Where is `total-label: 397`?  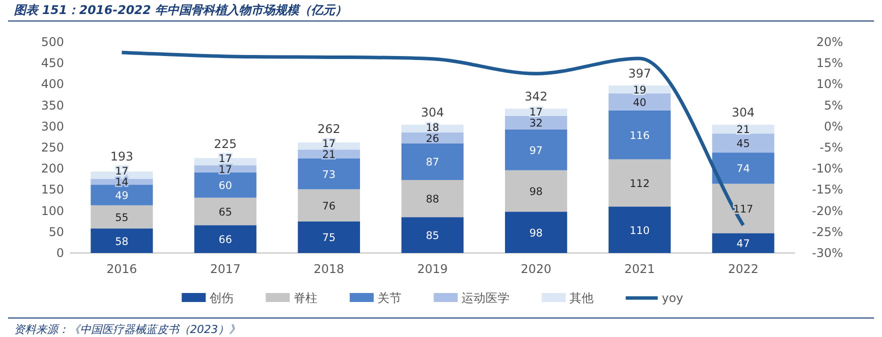 total-label: 397 is located at coordinates (640, 73).